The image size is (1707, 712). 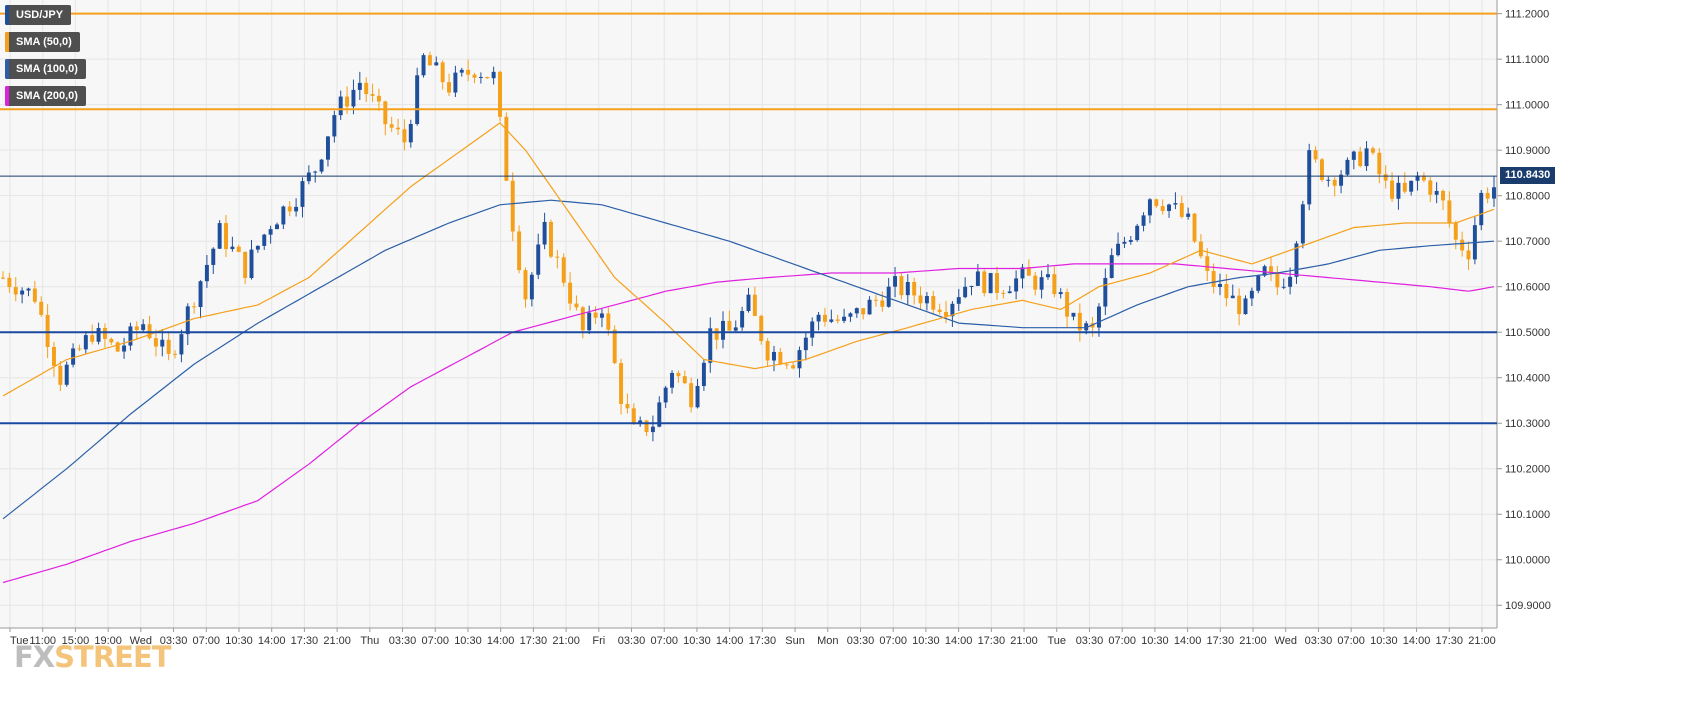 I want to click on x-tick-label: Fri, so click(x=598, y=641).